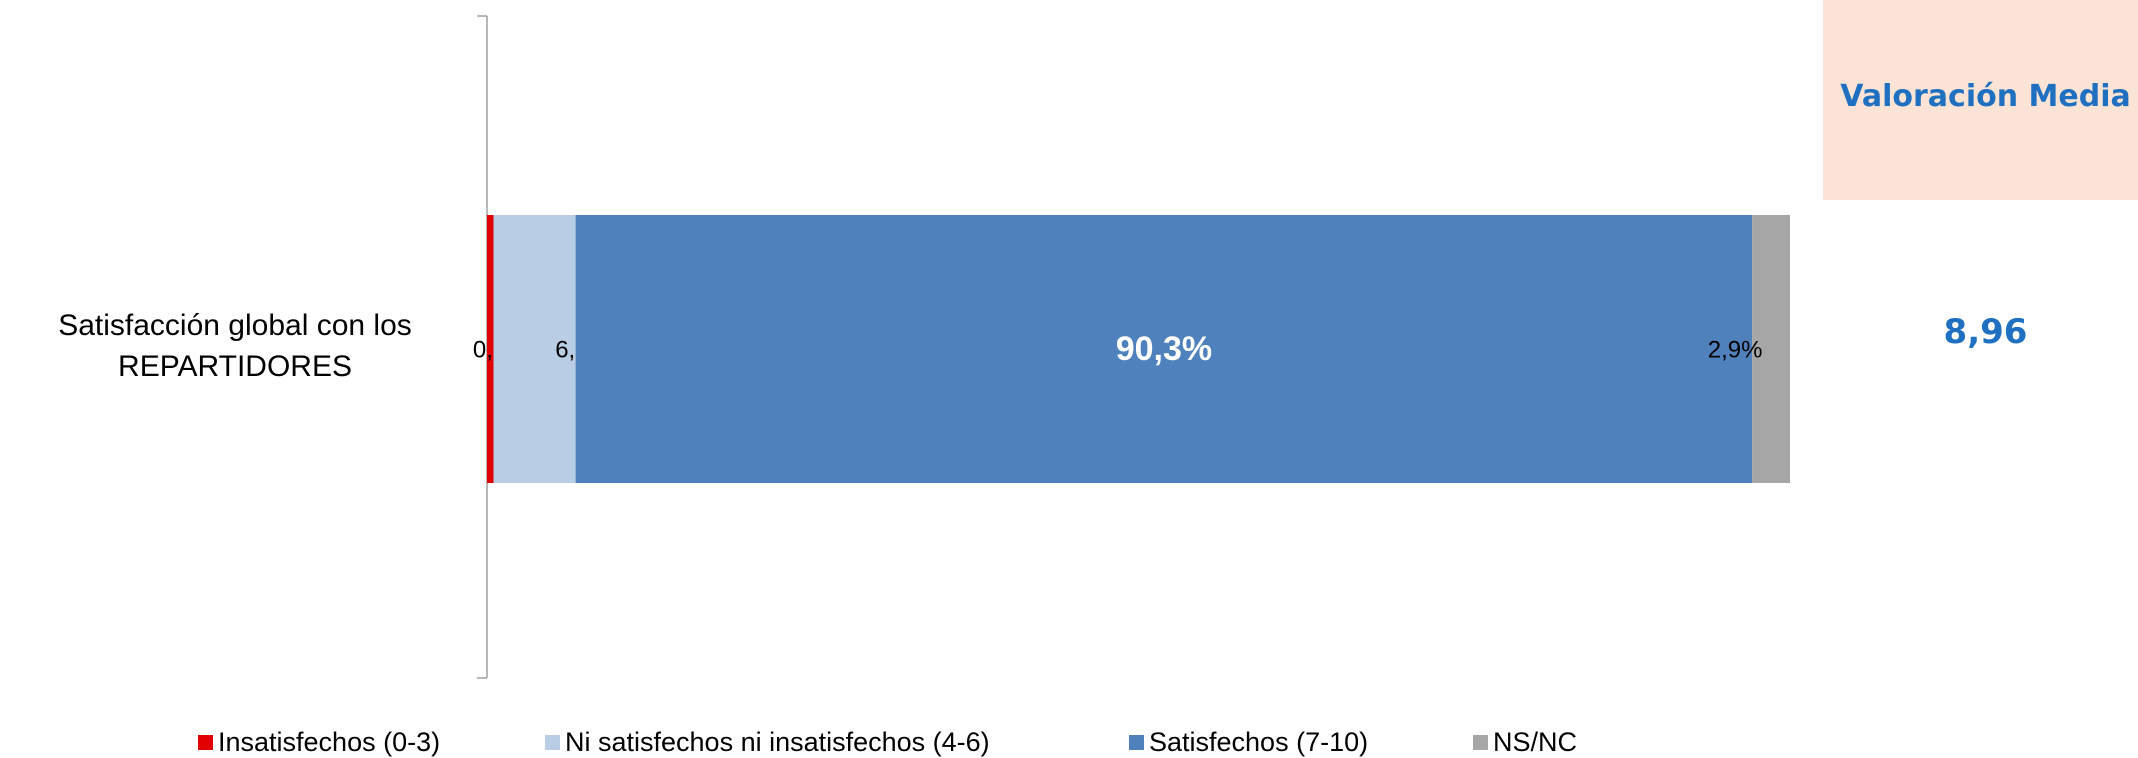  What do you see at coordinates (1258, 742) in the screenshot?
I see `legend-label: Satisfechos (7-10)` at bounding box center [1258, 742].